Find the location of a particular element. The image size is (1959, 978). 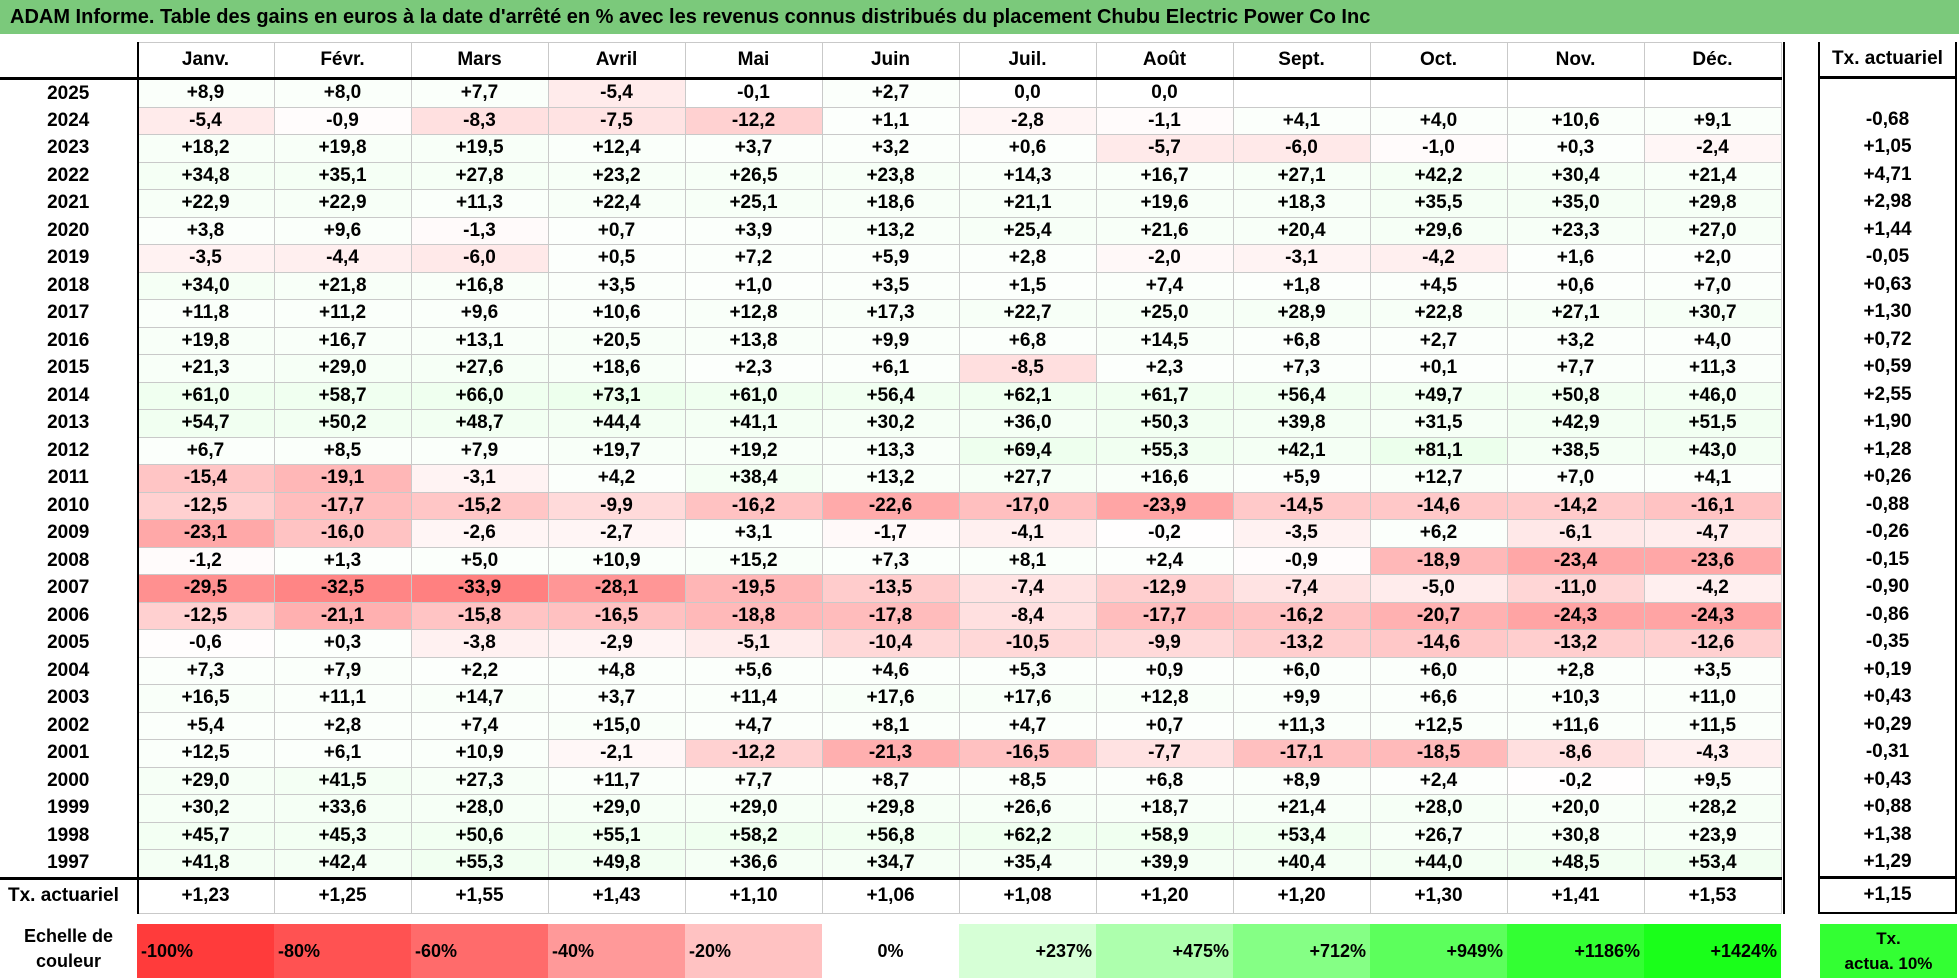

value-cell: -20,7 is located at coordinates (1438, 615).